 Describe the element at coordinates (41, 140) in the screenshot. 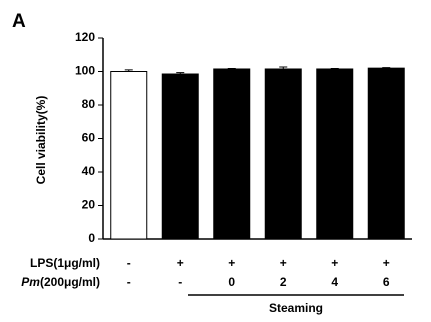

I see `y-axis-label: Cell viability(%)` at that location.